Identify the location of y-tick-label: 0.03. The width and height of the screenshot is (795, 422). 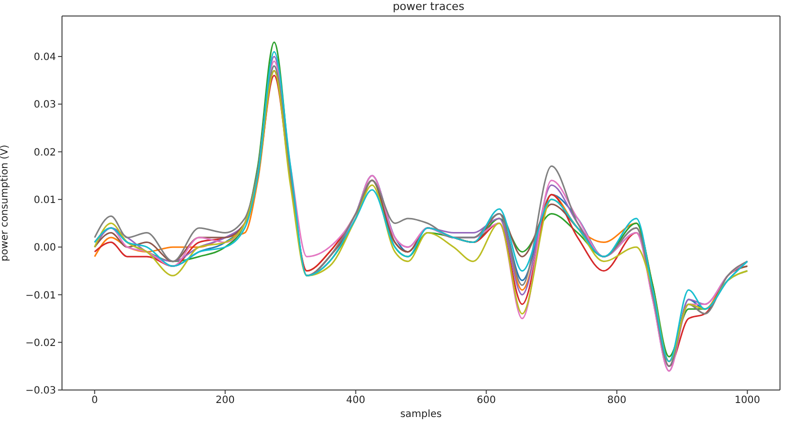
(45, 105).